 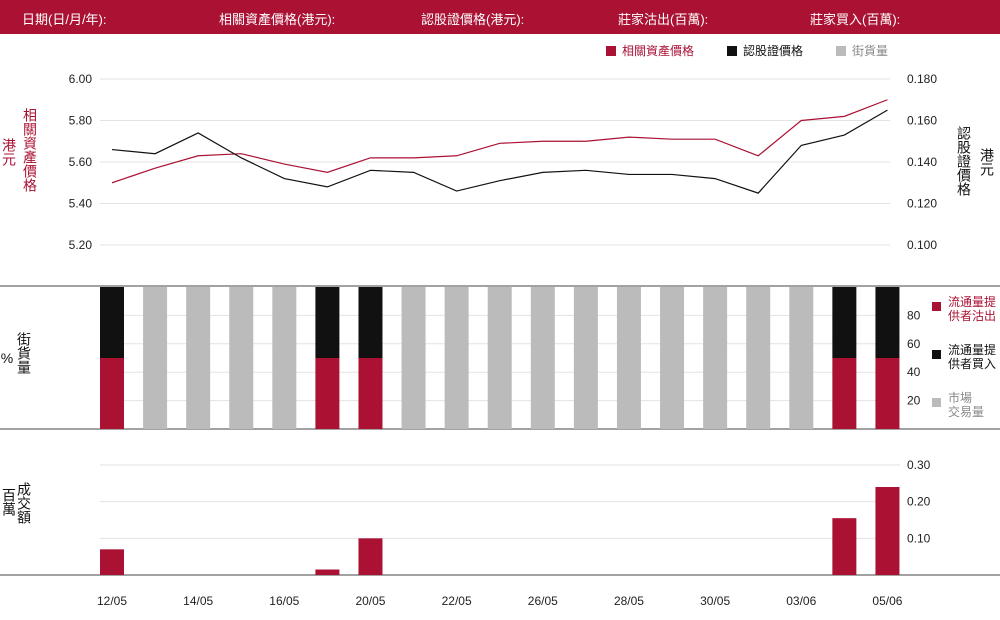 What do you see at coordinates (370, 601) in the screenshot?
I see `x-tick-label: 20/05` at bounding box center [370, 601].